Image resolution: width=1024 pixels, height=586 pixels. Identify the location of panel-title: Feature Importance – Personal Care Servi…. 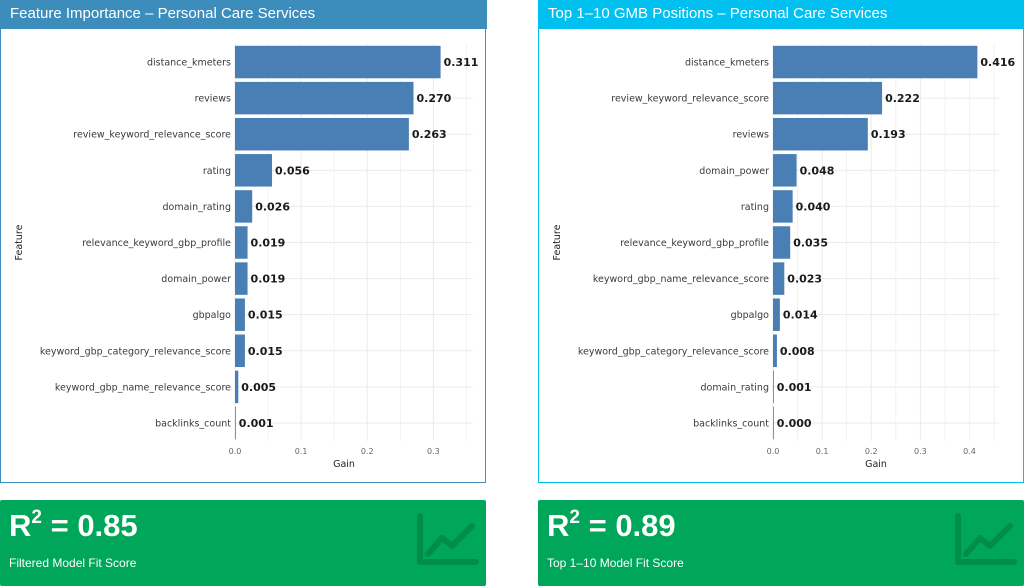
(244, 14).